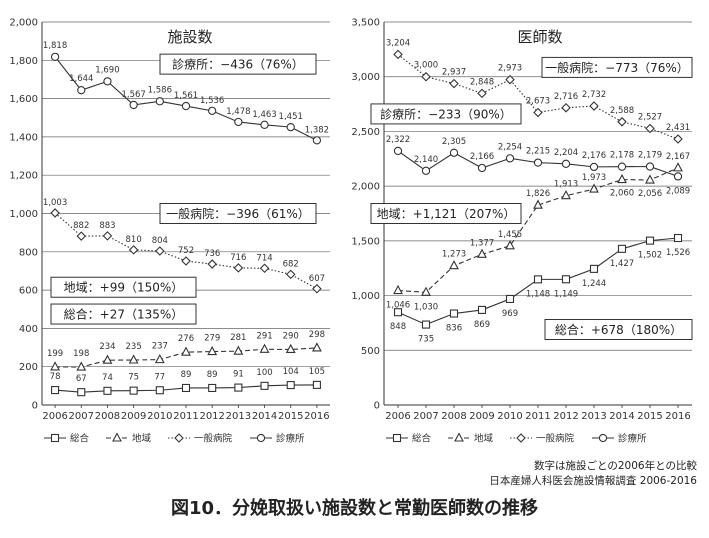 The height and width of the screenshot is (538, 709). I want to click on data-label: 2,215, so click(538, 152).